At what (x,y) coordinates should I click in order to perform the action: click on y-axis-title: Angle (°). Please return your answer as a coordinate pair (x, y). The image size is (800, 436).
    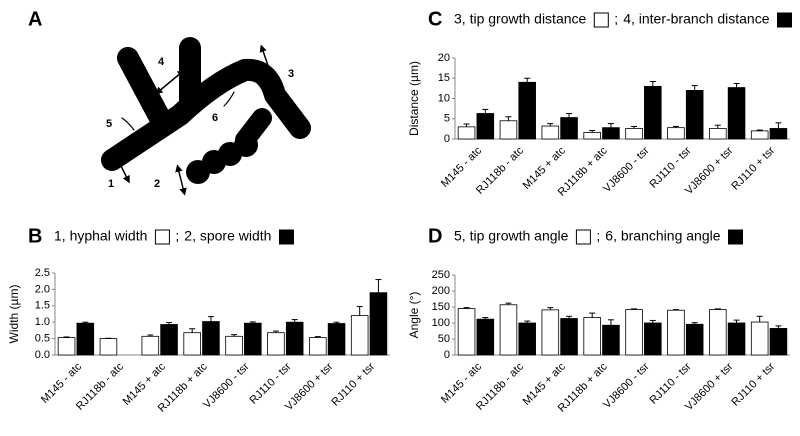
    Looking at the image, I should click on (414, 315).